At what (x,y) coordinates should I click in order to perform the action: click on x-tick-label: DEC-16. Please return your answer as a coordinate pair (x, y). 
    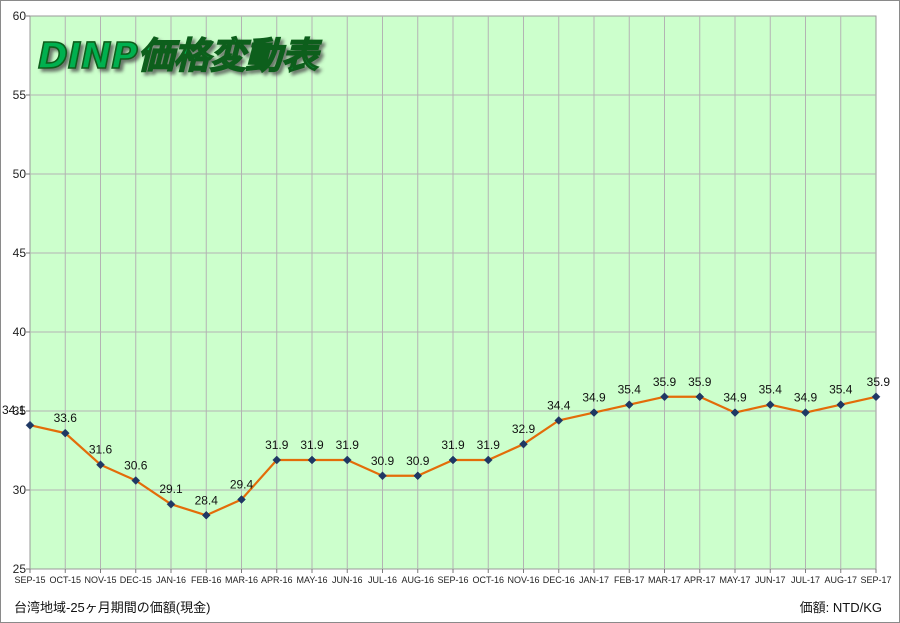
    Looking at the image, I should click on (559, 580).